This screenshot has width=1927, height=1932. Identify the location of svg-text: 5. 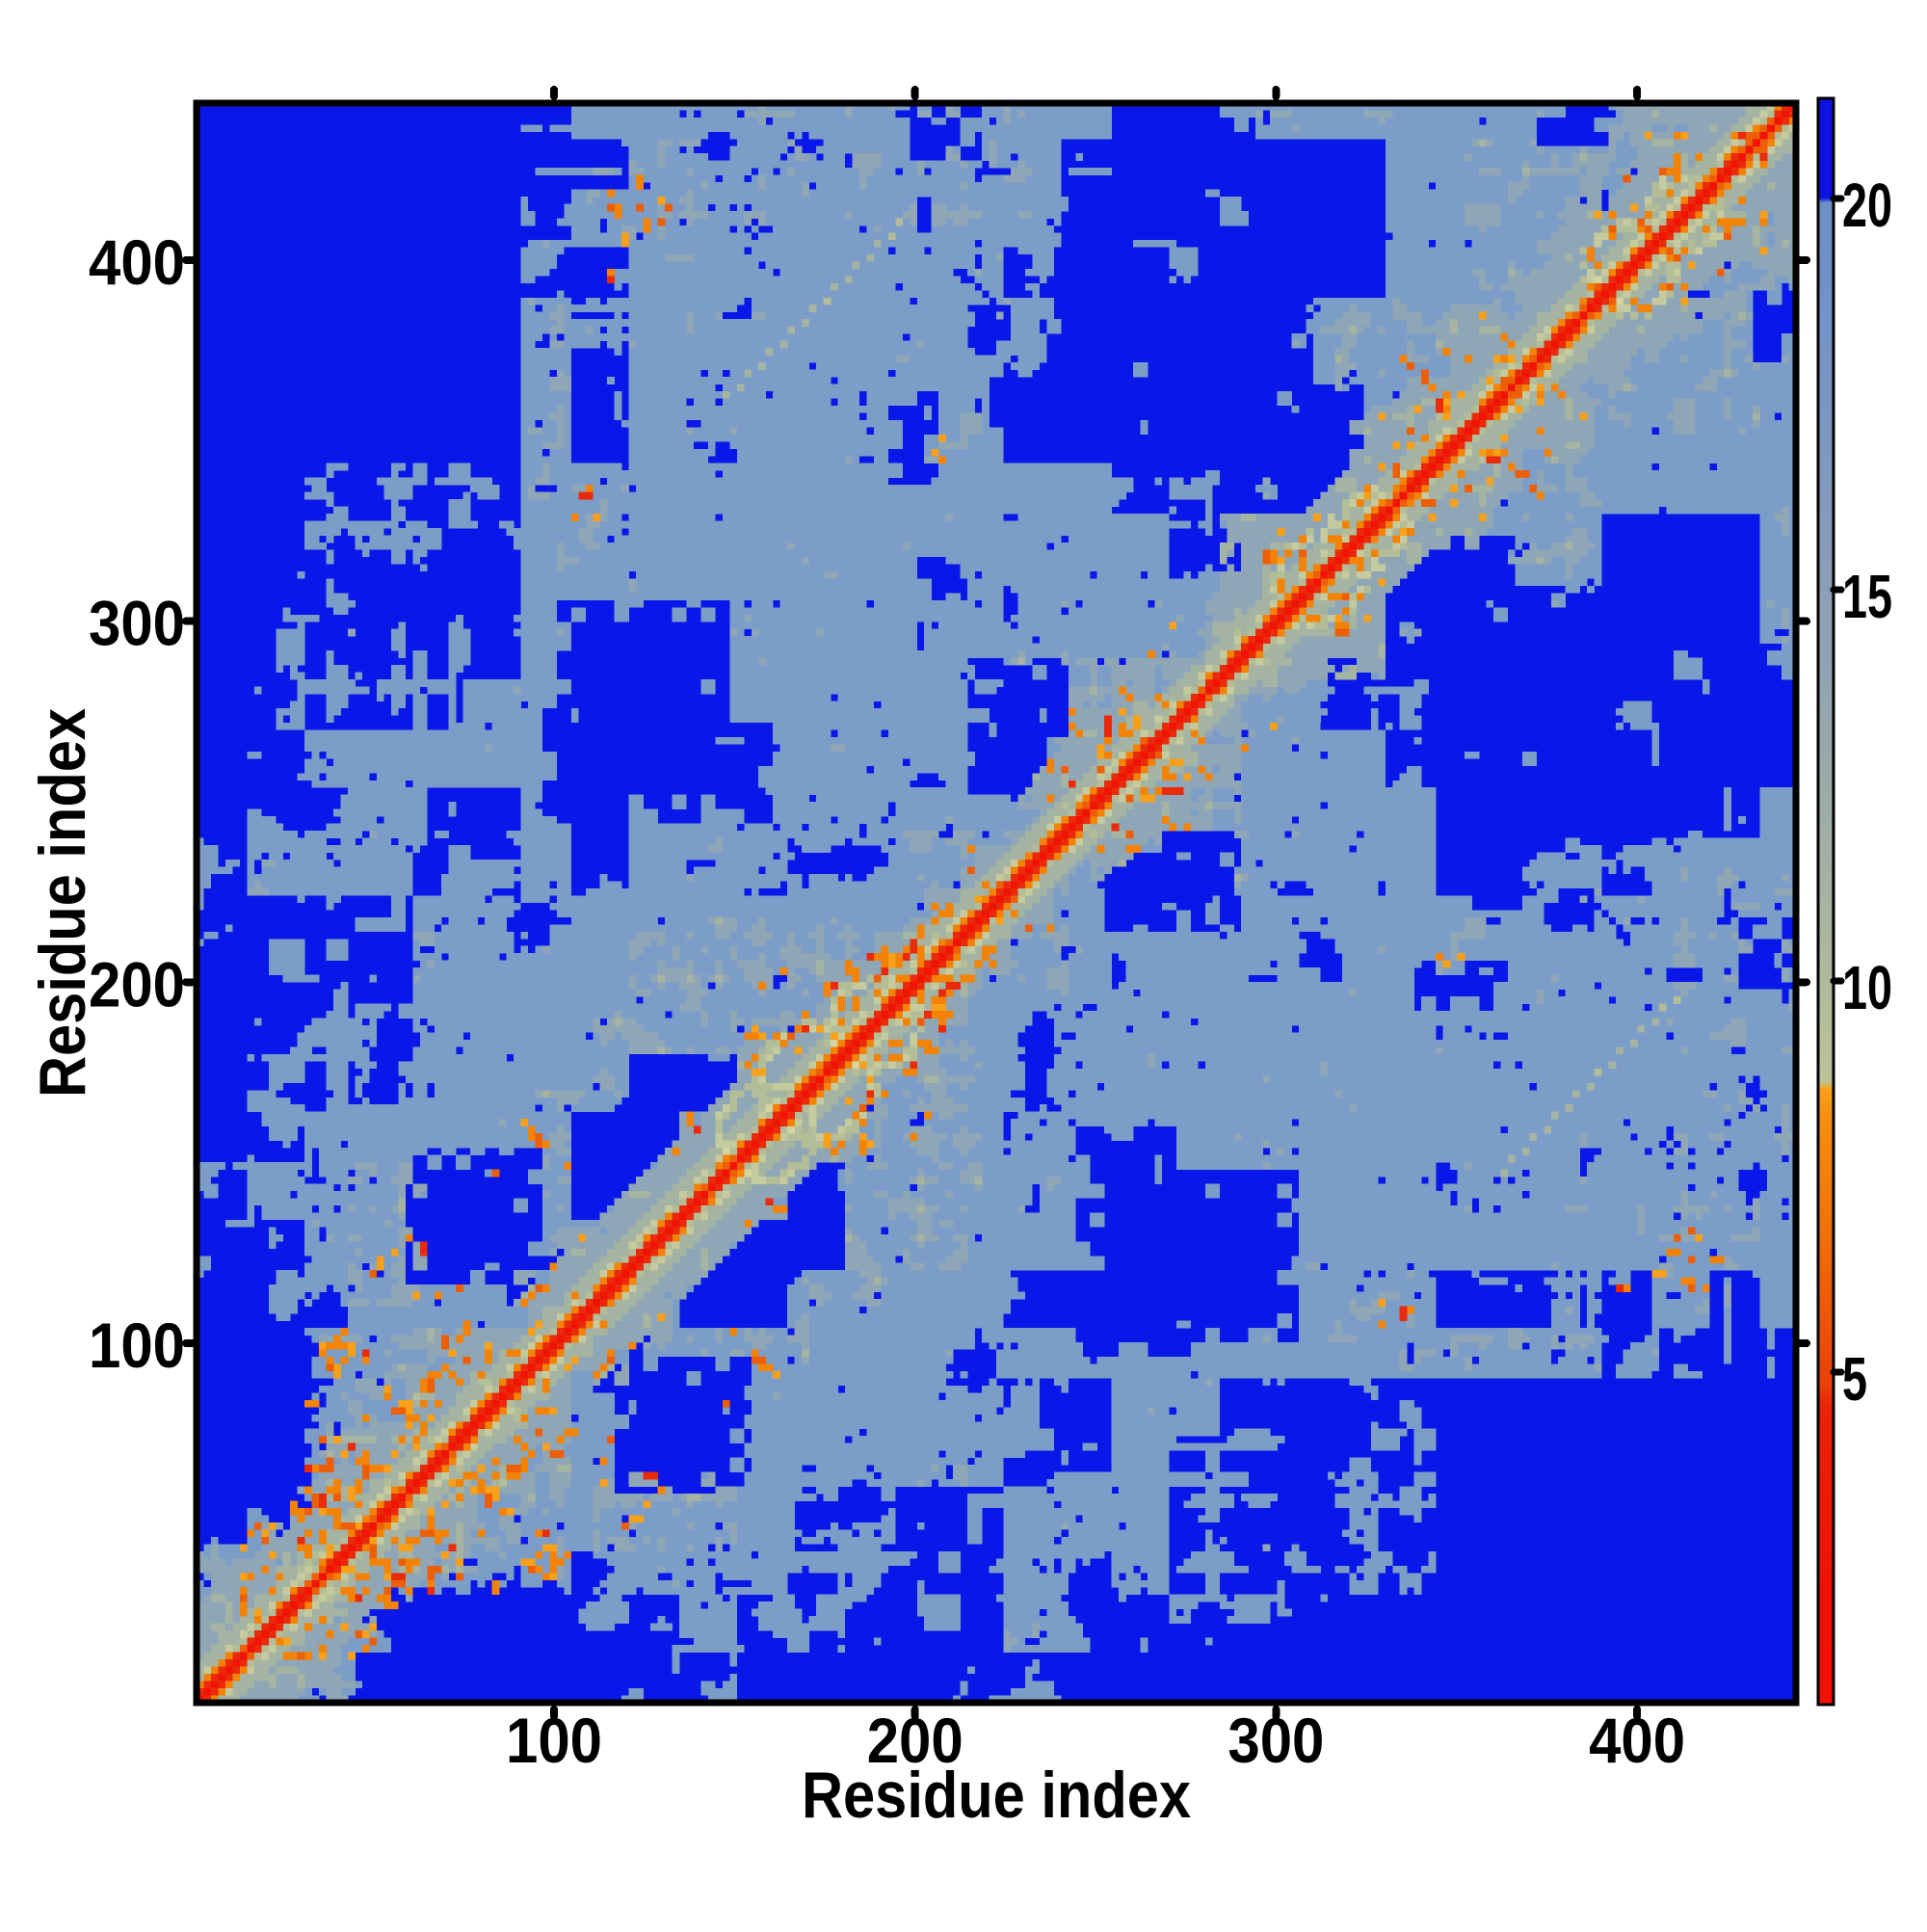
(1854, 1379).